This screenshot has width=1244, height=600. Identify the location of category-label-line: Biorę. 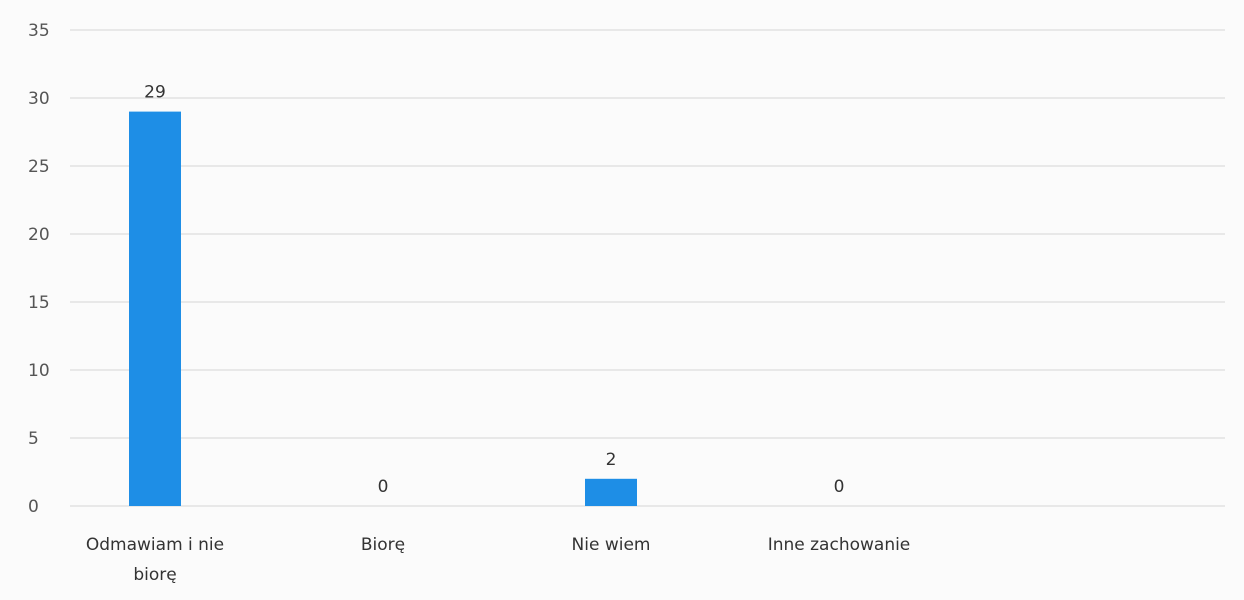
(383, 545).